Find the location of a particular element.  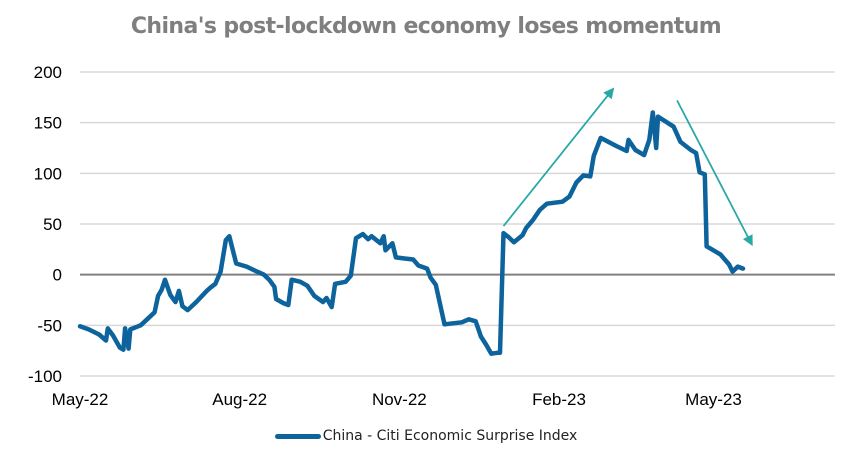

x-tick-label: Feb-23 is located at coordinates (559, 399).